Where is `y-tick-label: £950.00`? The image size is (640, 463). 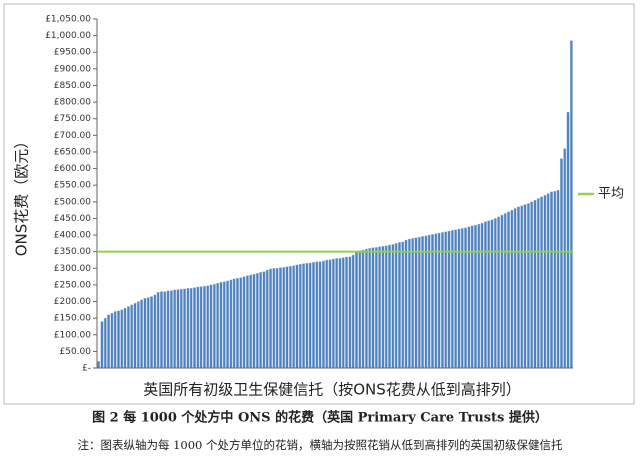 y-tick-label: £950.00 is located at coordinates (72, 53).